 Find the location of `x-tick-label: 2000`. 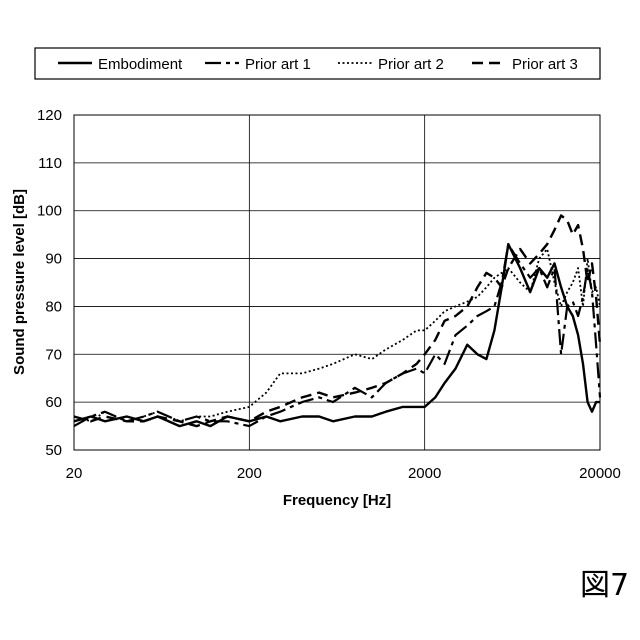

x-tick-label: 2000 is located at coordinates (424, 473).